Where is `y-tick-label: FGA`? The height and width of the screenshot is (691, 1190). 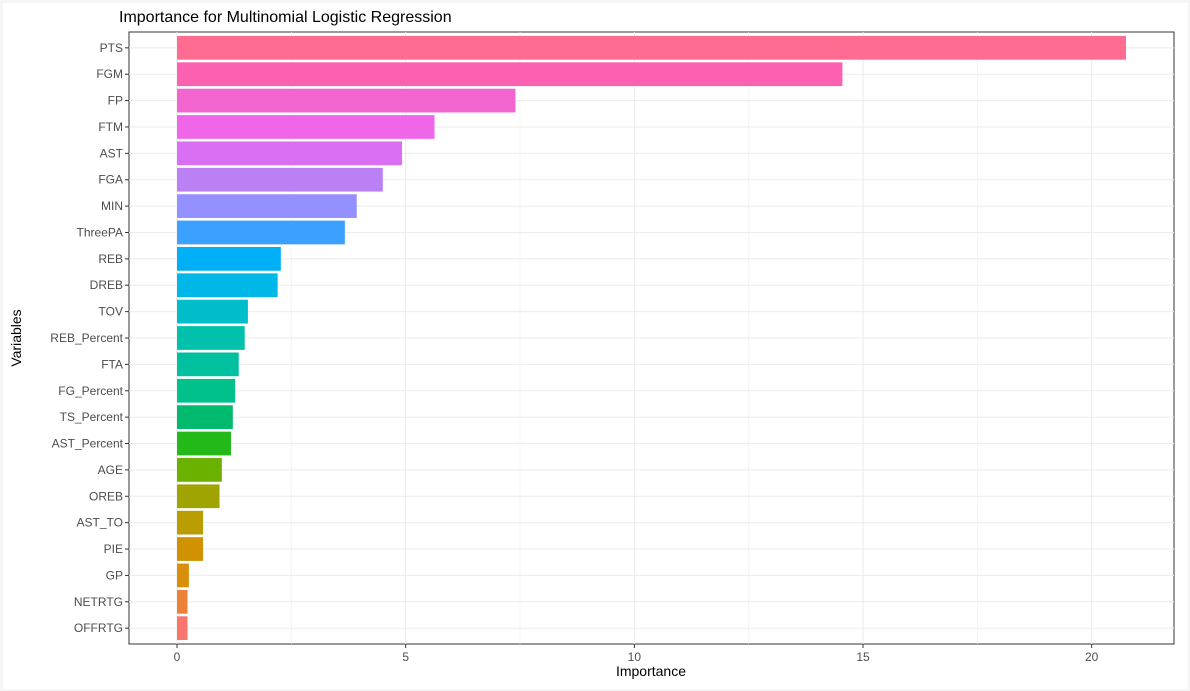 y-tick-label: FGA is located at coordinates (110, 180).